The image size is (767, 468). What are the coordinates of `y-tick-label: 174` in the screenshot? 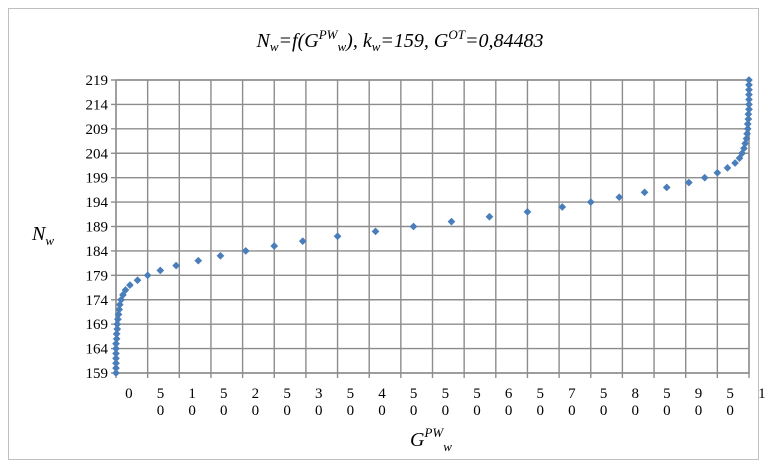 It's located at (97, 301).